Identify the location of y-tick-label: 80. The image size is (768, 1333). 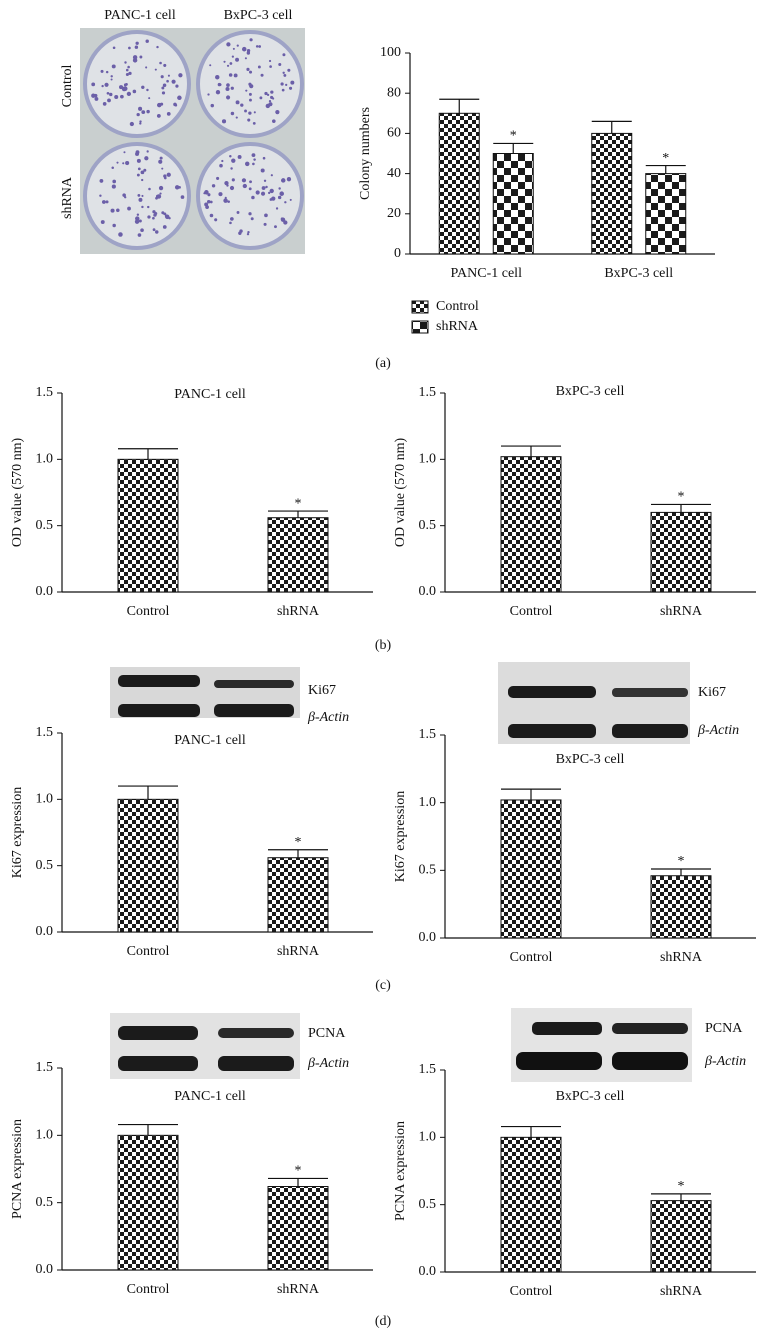
(394, 92).